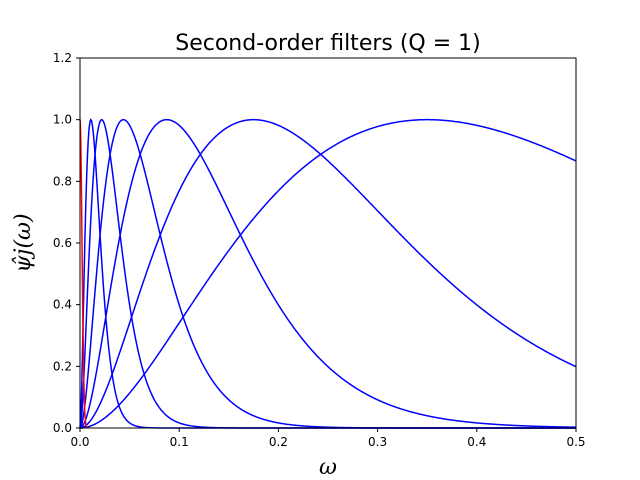 The width and height of the screenshot is (640, 480). What do you see at coordinates (476, 442) in the screenshot?
I see `x-tick-label: 0.4` at bounding box center [476, 442].